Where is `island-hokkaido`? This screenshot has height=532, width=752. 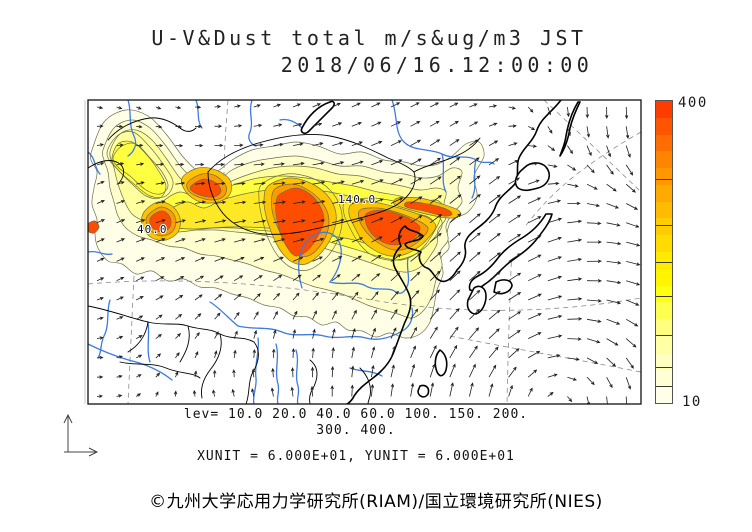
island-hokkaido is located at coordinates (532, 177).